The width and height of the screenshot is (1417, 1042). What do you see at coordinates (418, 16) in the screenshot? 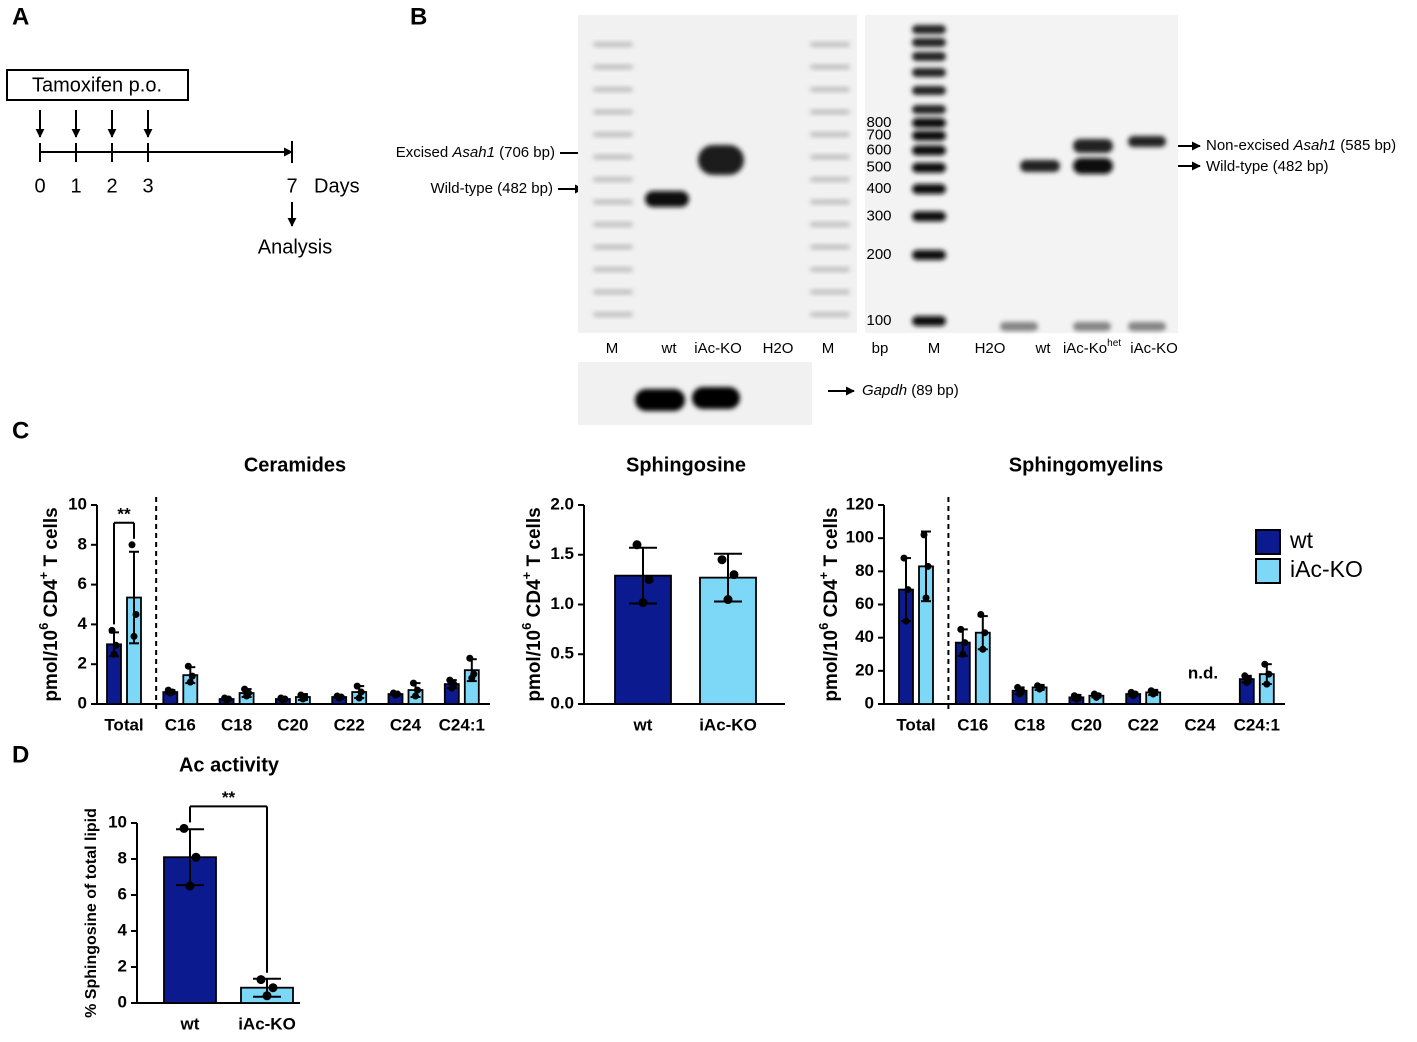
I see `panel-label: B` at bounding box center [418, 16].